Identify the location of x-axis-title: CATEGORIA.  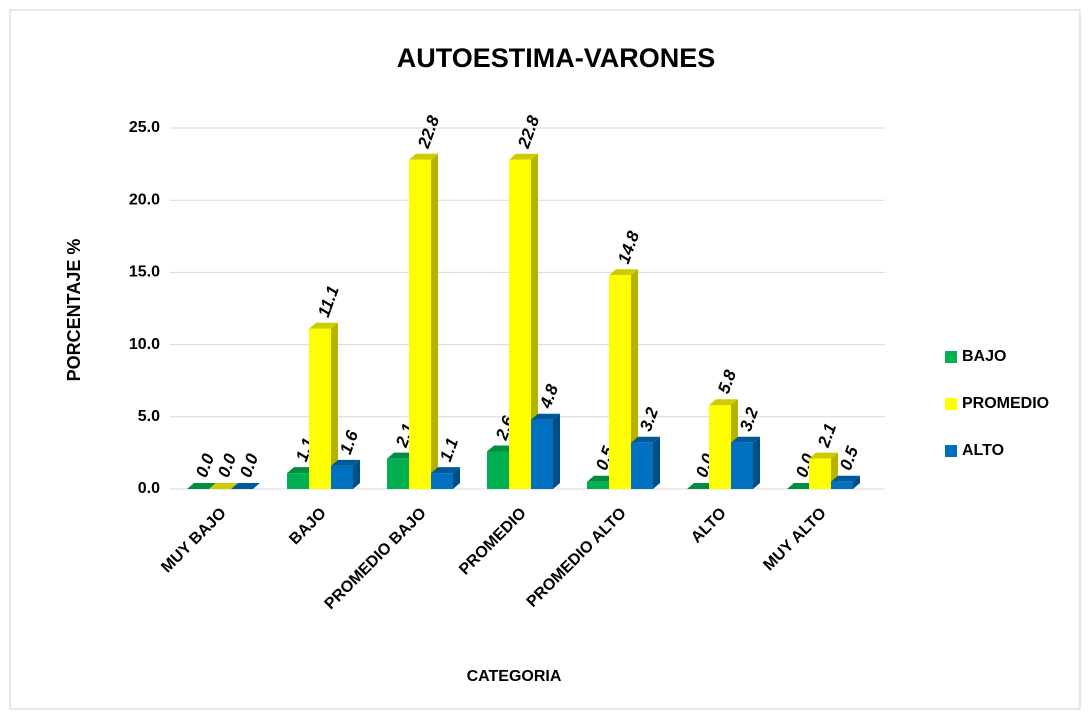
(514, 676).